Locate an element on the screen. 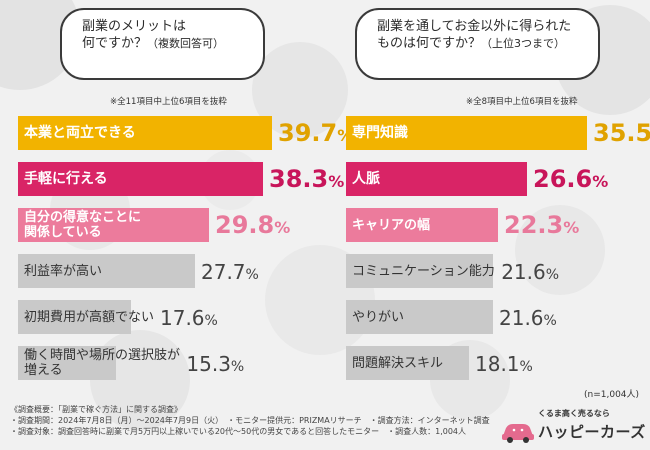 The height and width of the screenshot is (450, 650). value-label-right-2: 26.6% is located at coordinates (570, 180).